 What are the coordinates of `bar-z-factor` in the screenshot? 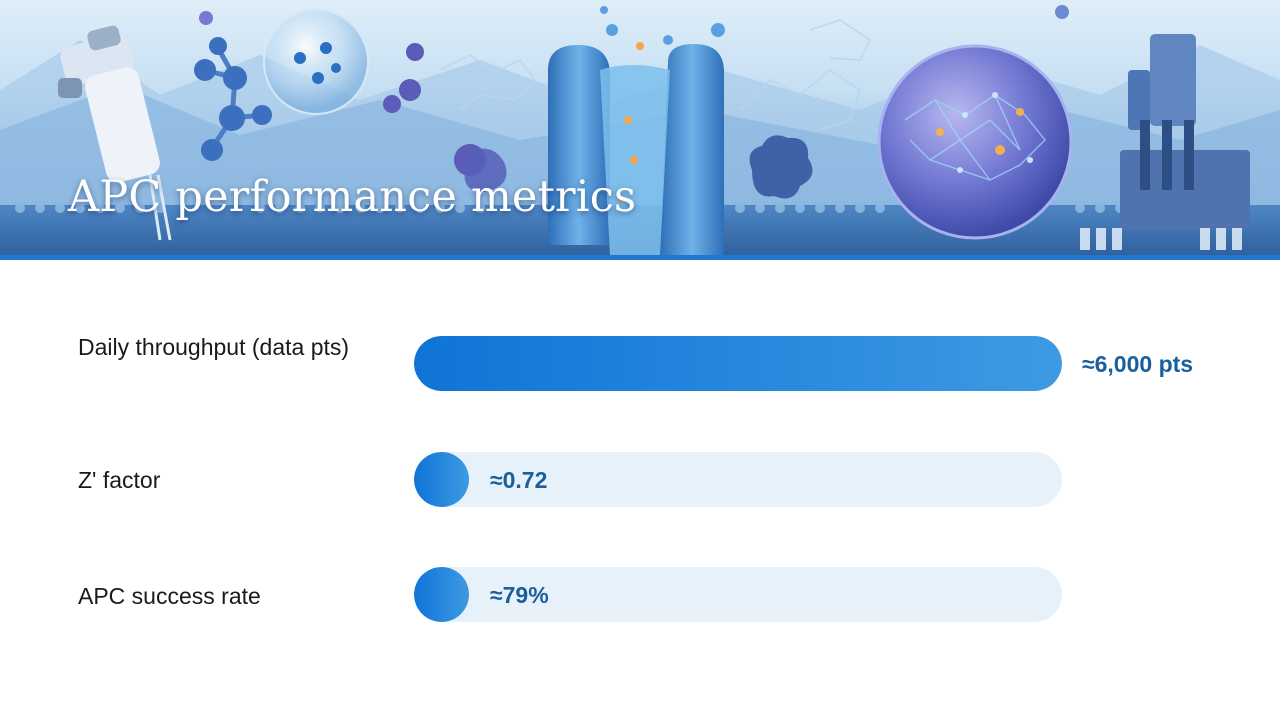 It's located at (441, 479).